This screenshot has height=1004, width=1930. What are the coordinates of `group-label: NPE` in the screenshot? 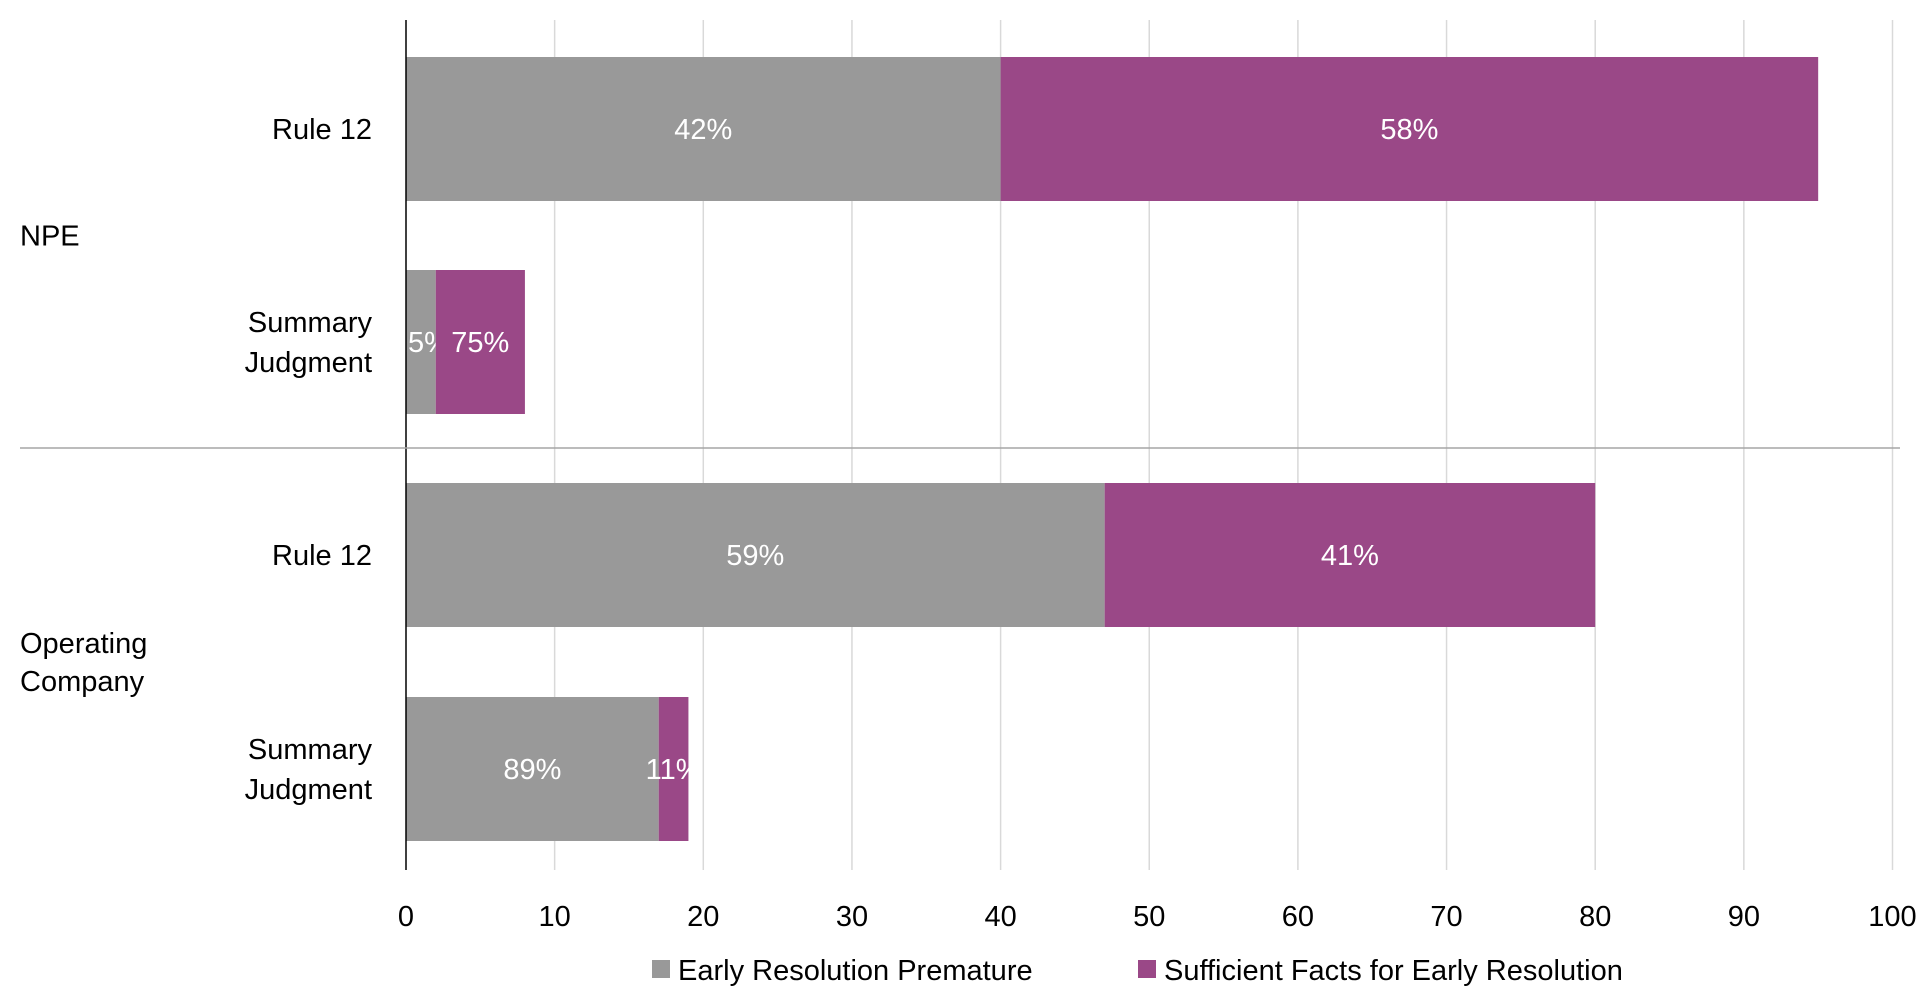 It's located at (50, 237).